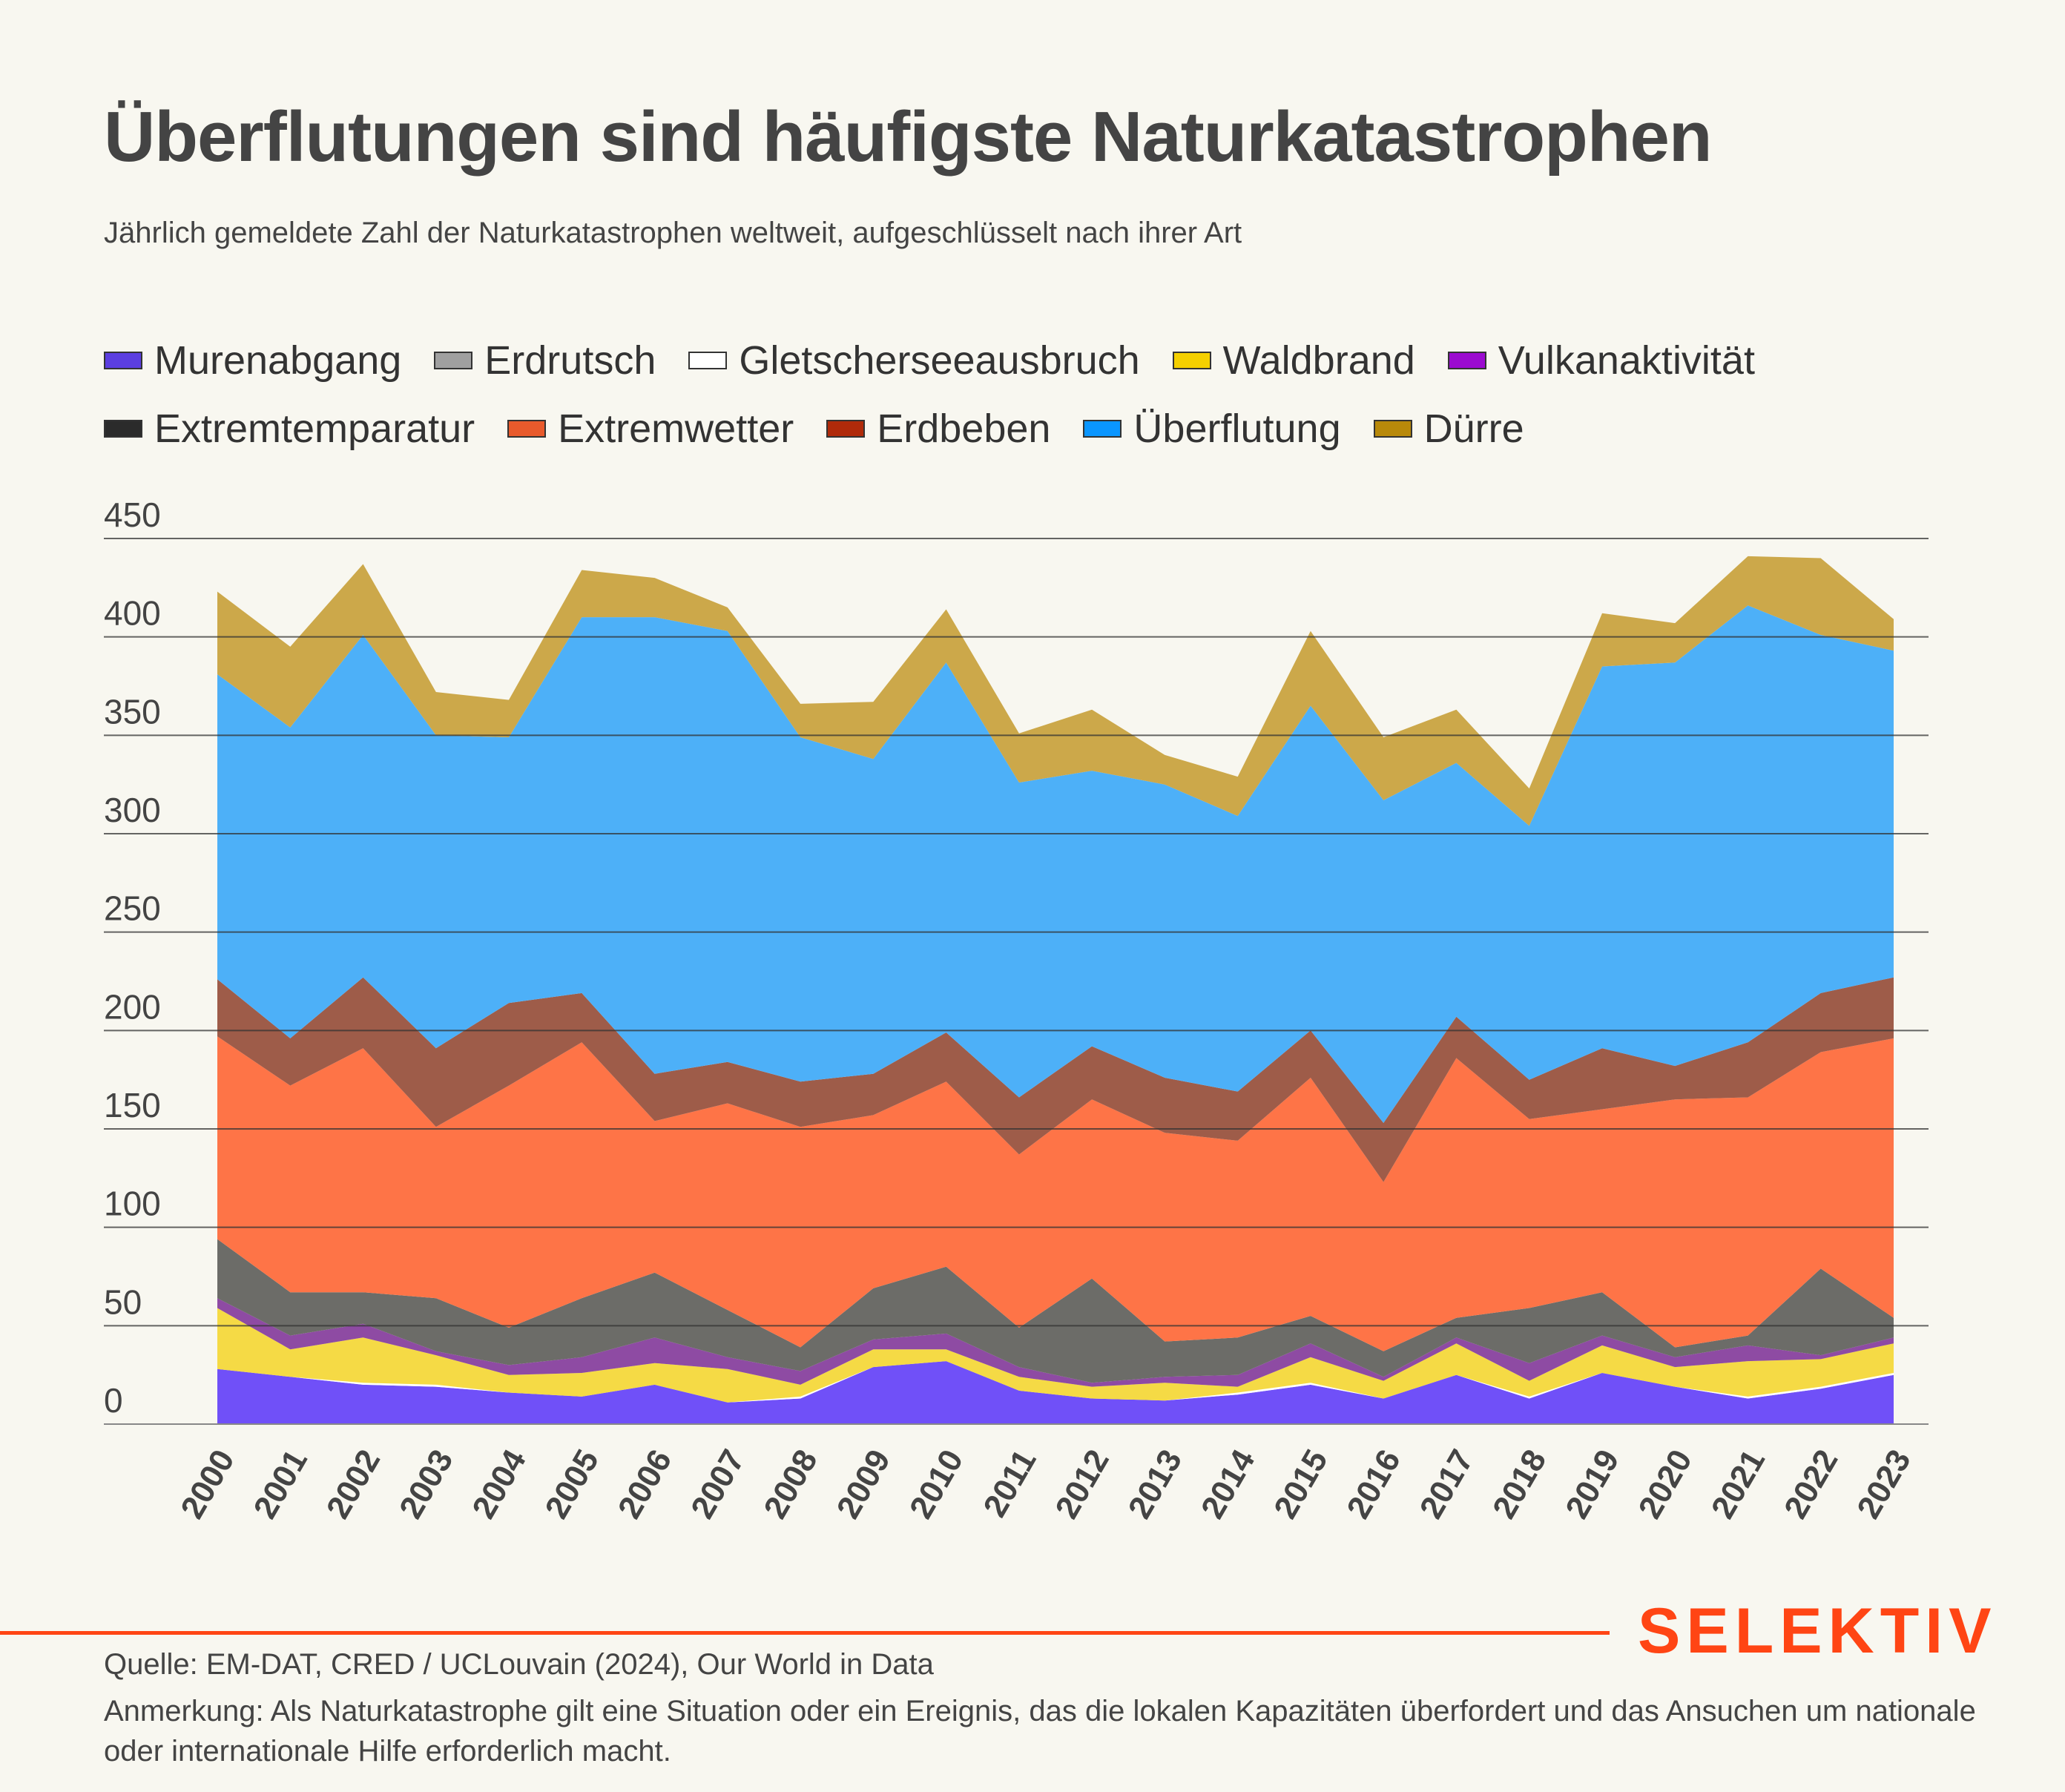  I want to click on y-tick-label: 300, so click(132, 810).